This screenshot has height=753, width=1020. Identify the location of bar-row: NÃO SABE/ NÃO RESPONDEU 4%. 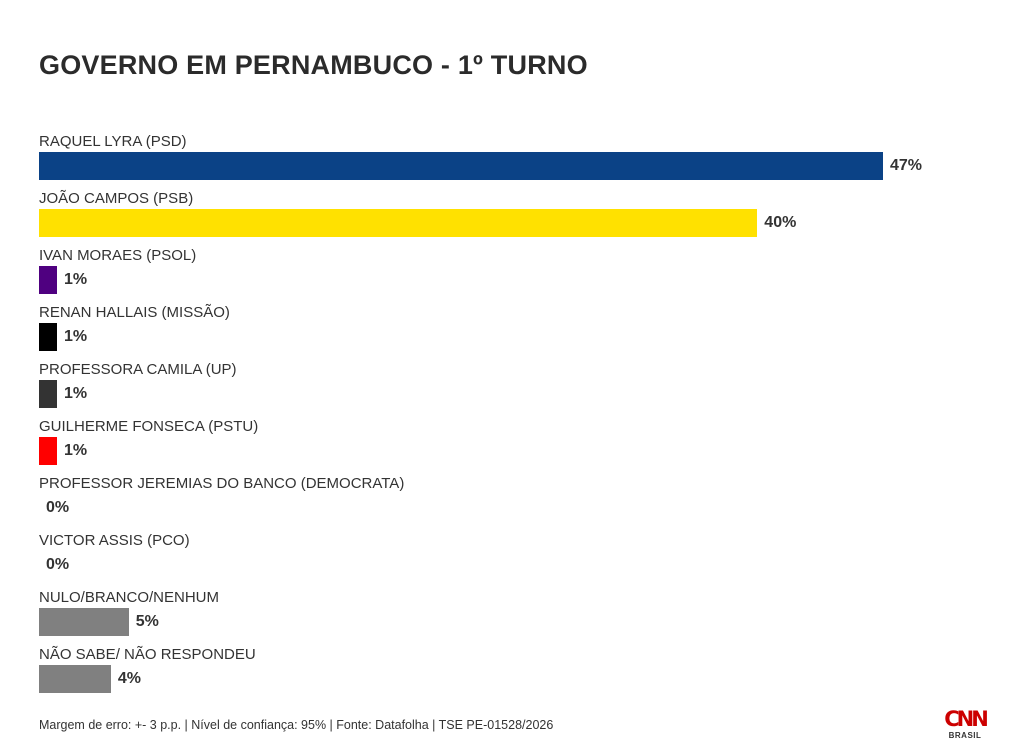
(519, 673).